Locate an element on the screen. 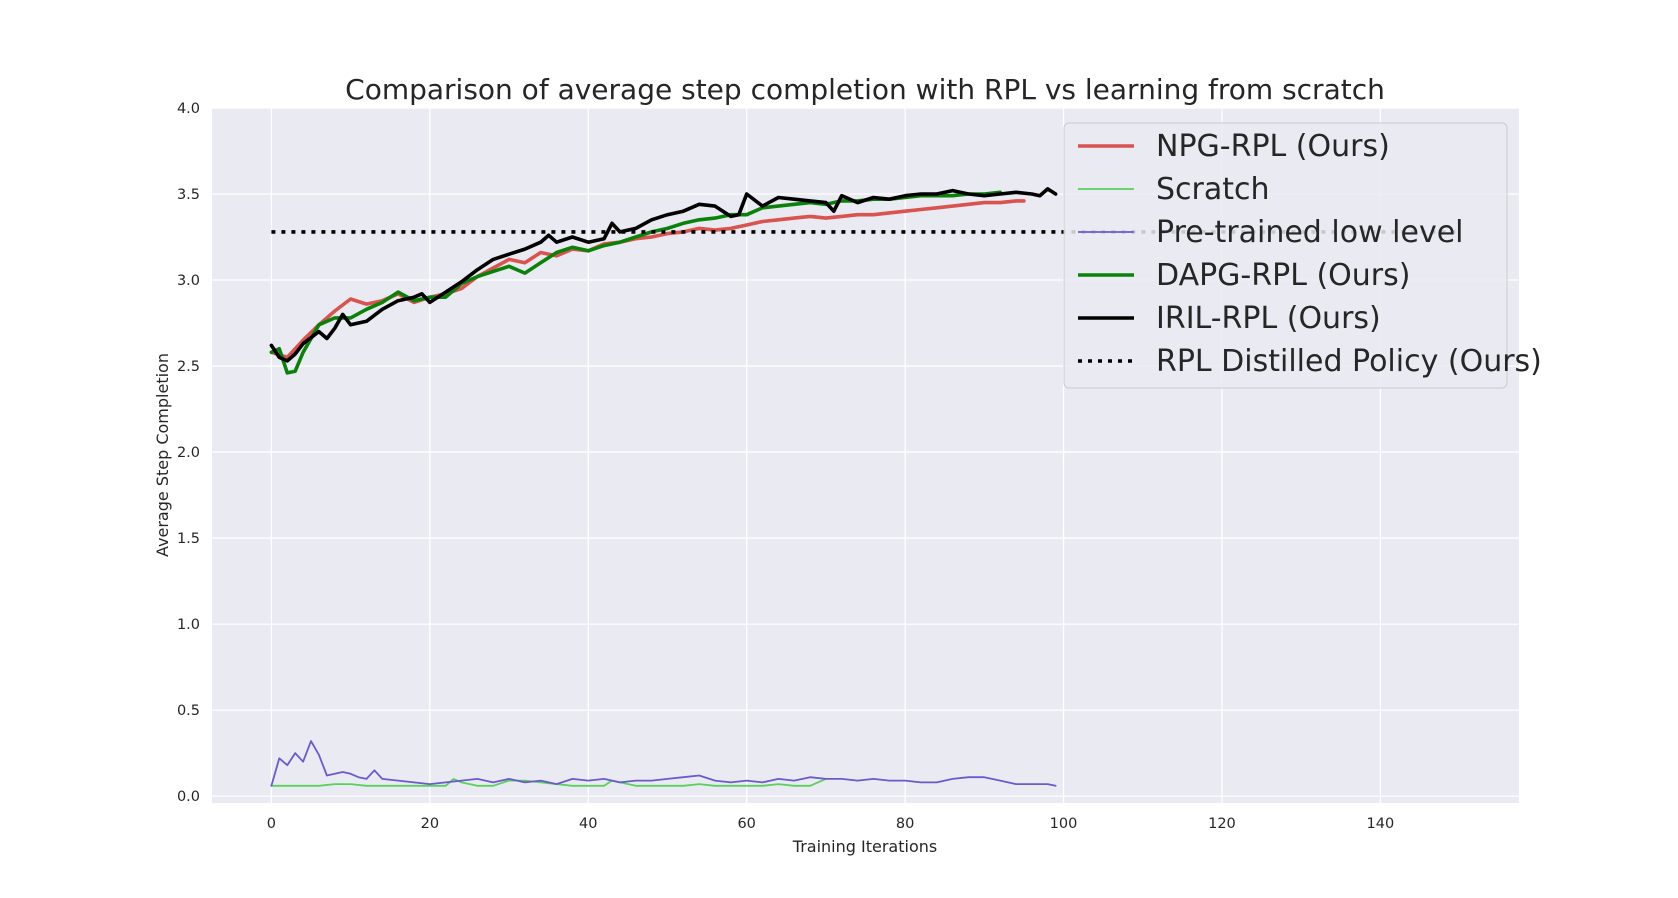 This screenshot has width=1678, height=898. x-tick-label: 120 is located at coordinates (1222, 824).